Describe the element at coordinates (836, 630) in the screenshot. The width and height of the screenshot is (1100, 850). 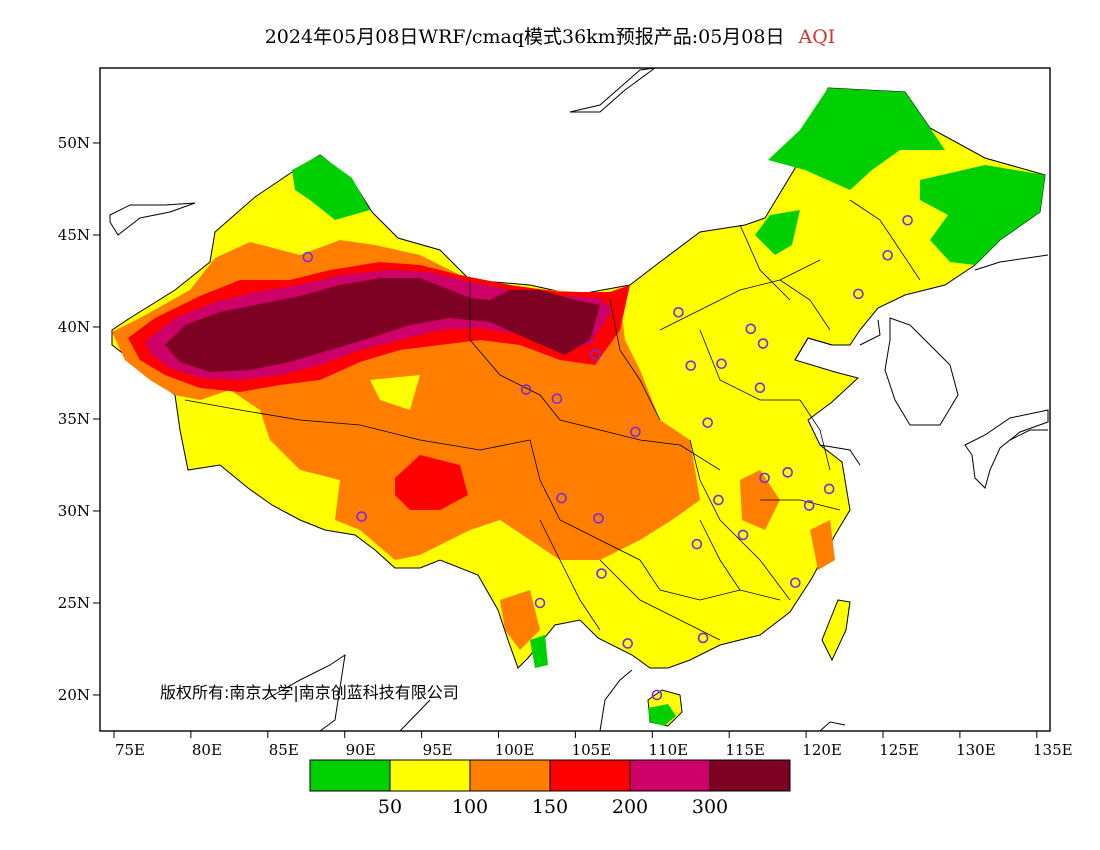
I see `taiwan-island` at that location.